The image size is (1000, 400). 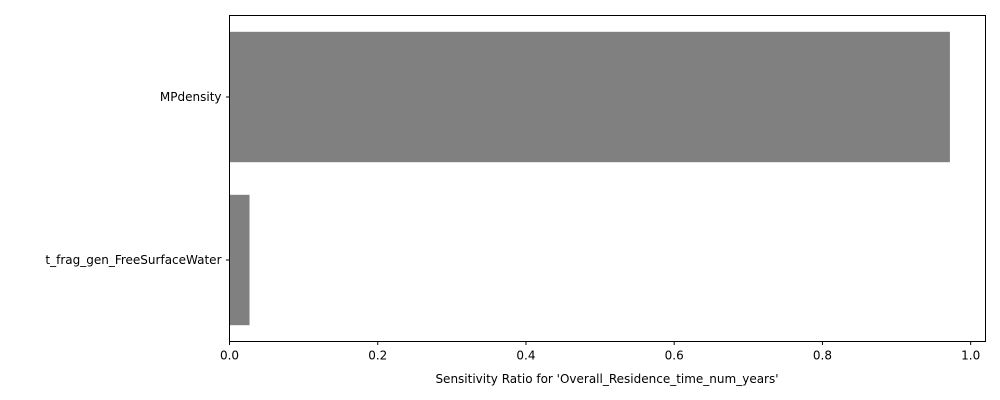 I want to click on x-tick-label: 0.4, so click(x=525, y=356).